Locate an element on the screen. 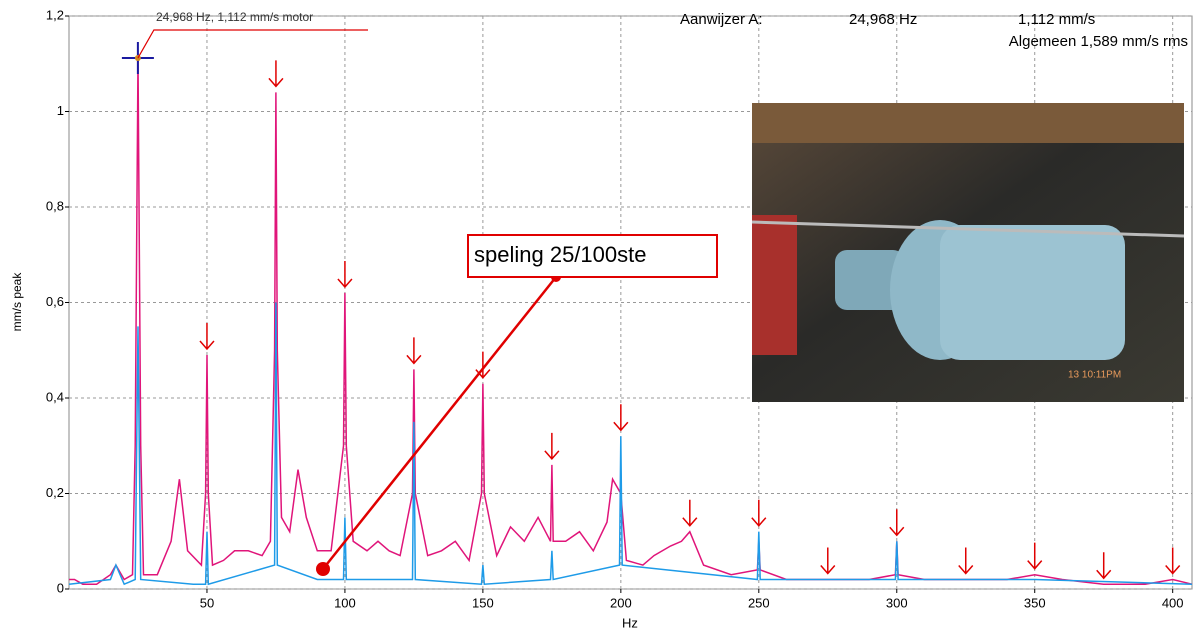  y-tick-label: 1,2 is located at coordinates (55, 14).